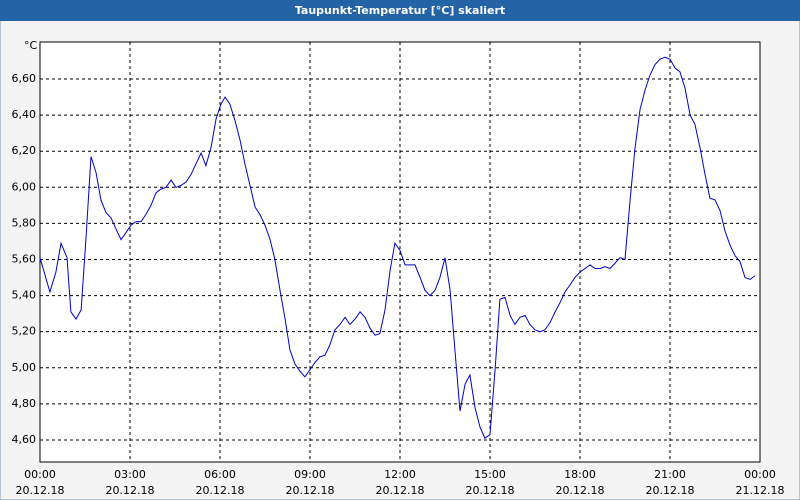  I want to click on title-bar, so click(400, 10).